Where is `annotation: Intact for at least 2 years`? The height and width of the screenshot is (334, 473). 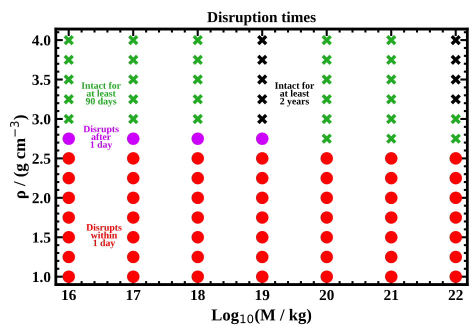 annotation: Intact for at least 2 years is located at coordinates (294, 94).